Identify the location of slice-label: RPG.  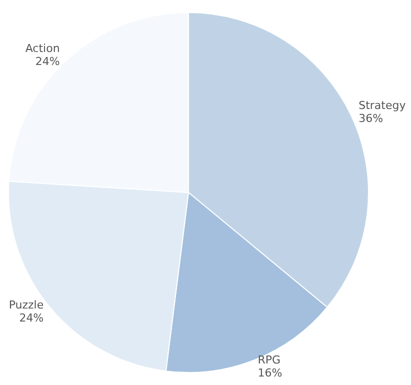
(269, 360).